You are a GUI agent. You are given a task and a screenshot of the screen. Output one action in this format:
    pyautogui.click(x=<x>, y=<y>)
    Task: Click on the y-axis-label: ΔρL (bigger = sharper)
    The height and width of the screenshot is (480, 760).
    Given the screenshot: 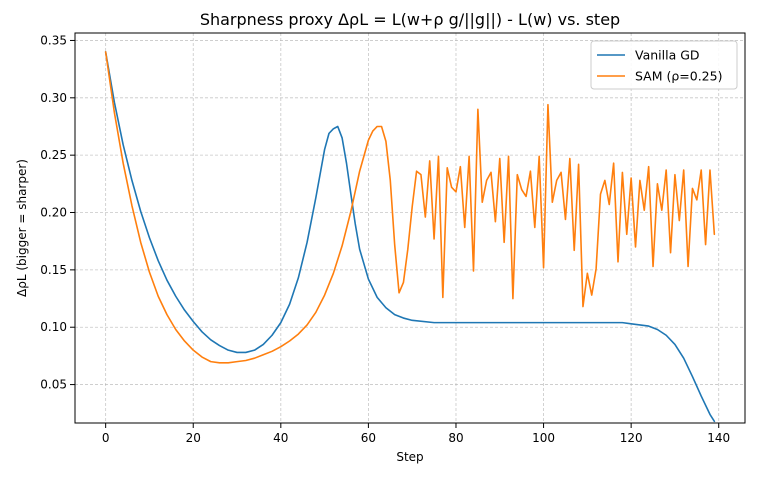 What is the action you would take?
    pyautogui.click(x=22, y=228)
    